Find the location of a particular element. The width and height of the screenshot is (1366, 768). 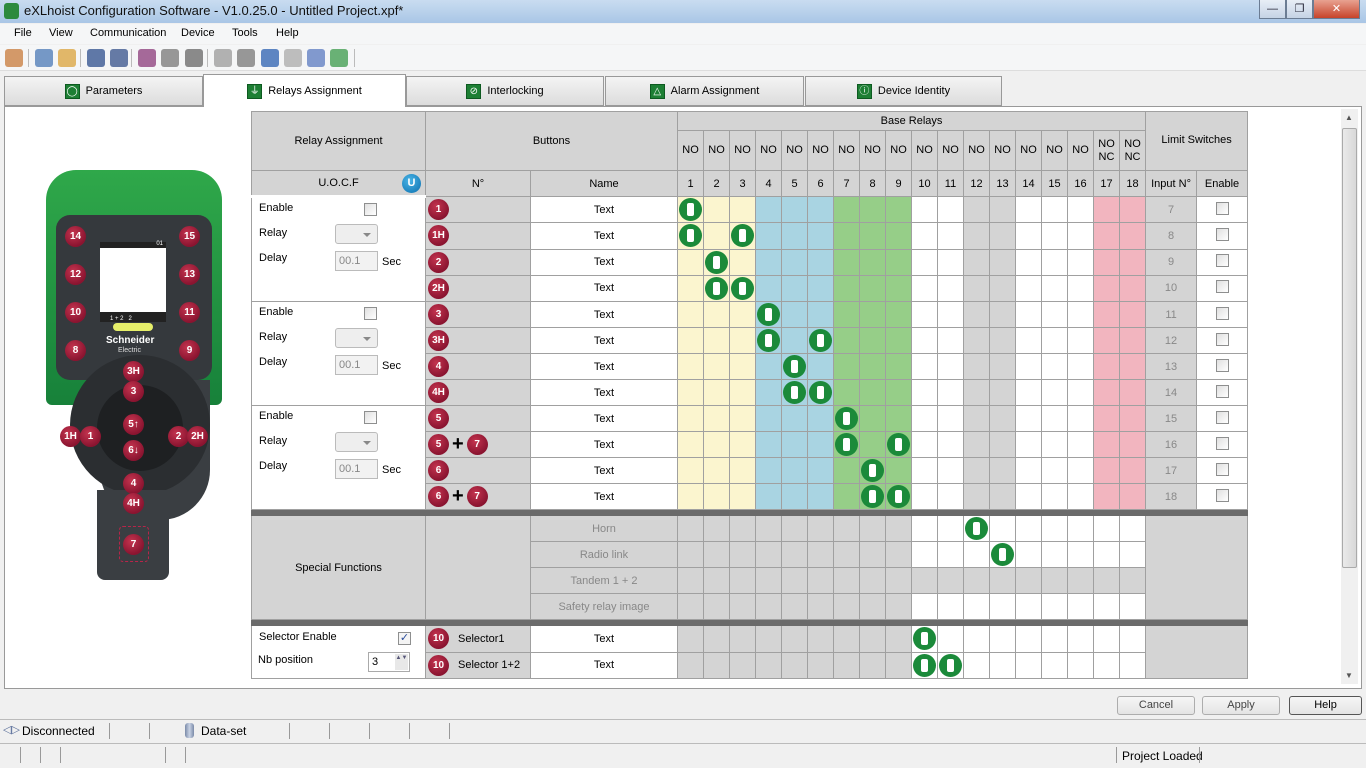

device-button-4: 4 is located at coordinates (133, 483).